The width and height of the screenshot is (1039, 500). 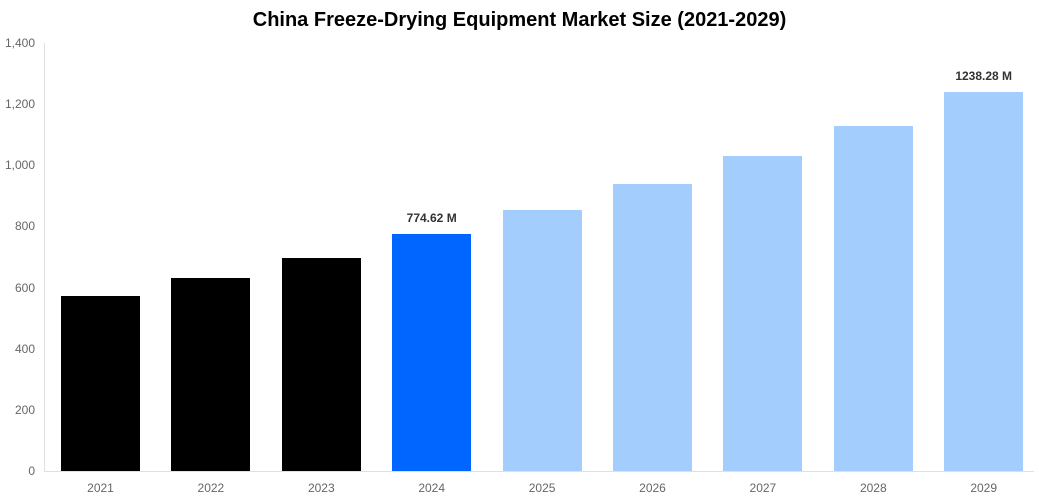 I want to click on x-tick-label: 2027, so click(x=763, y=488).